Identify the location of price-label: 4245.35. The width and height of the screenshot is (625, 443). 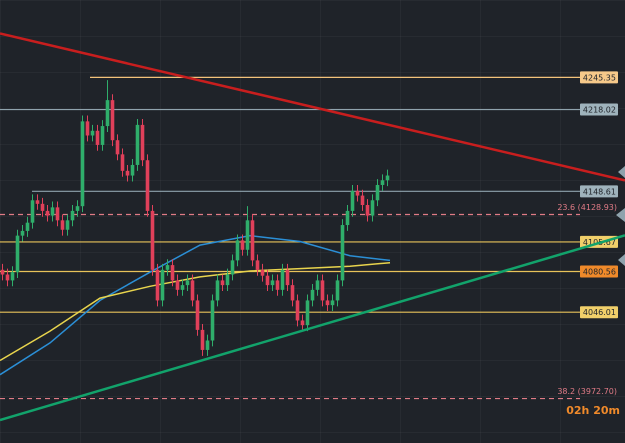
(599, 77).